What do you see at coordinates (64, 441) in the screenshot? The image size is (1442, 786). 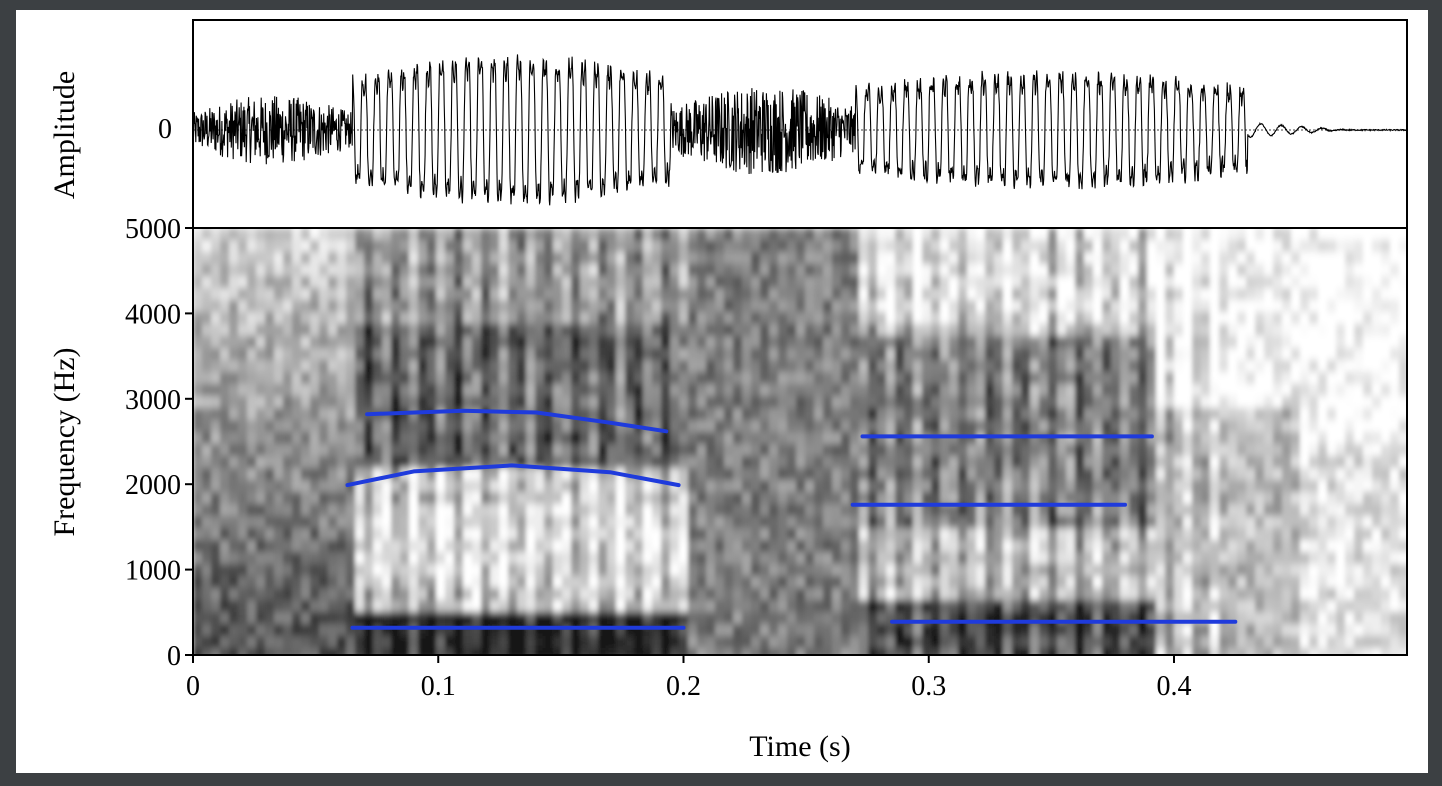 I see `frequency-axis-label: Frequency (Hz)` at bounding box center [64, 441].